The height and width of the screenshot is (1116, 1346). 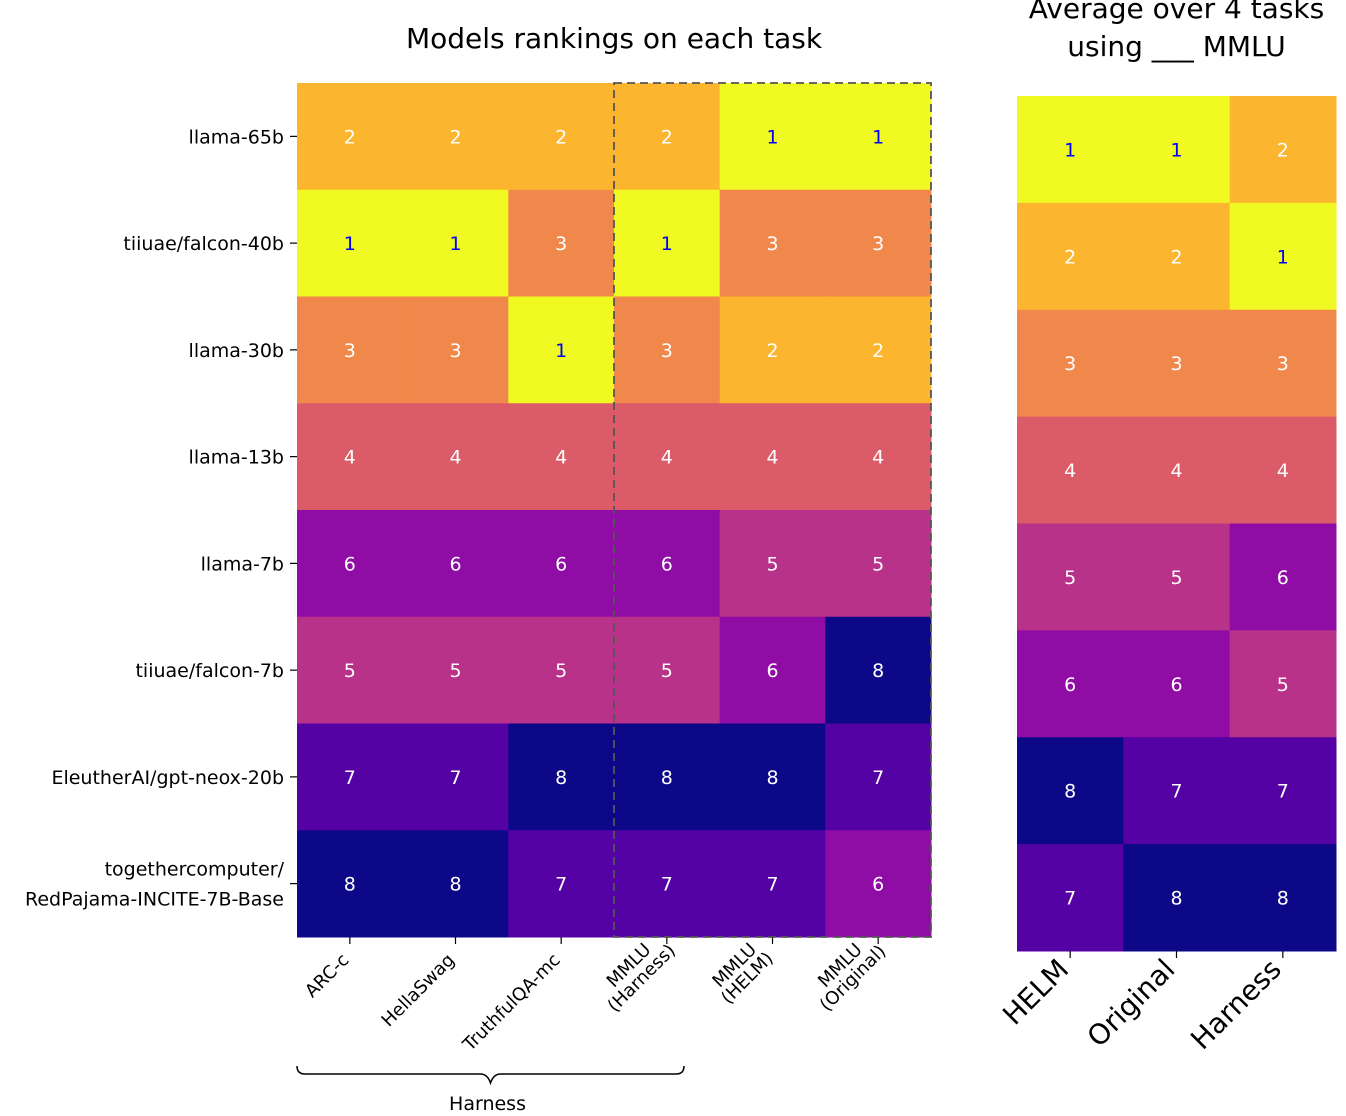 I want to click on x-tick-label: Harness, so click(x=1236, y=1005).